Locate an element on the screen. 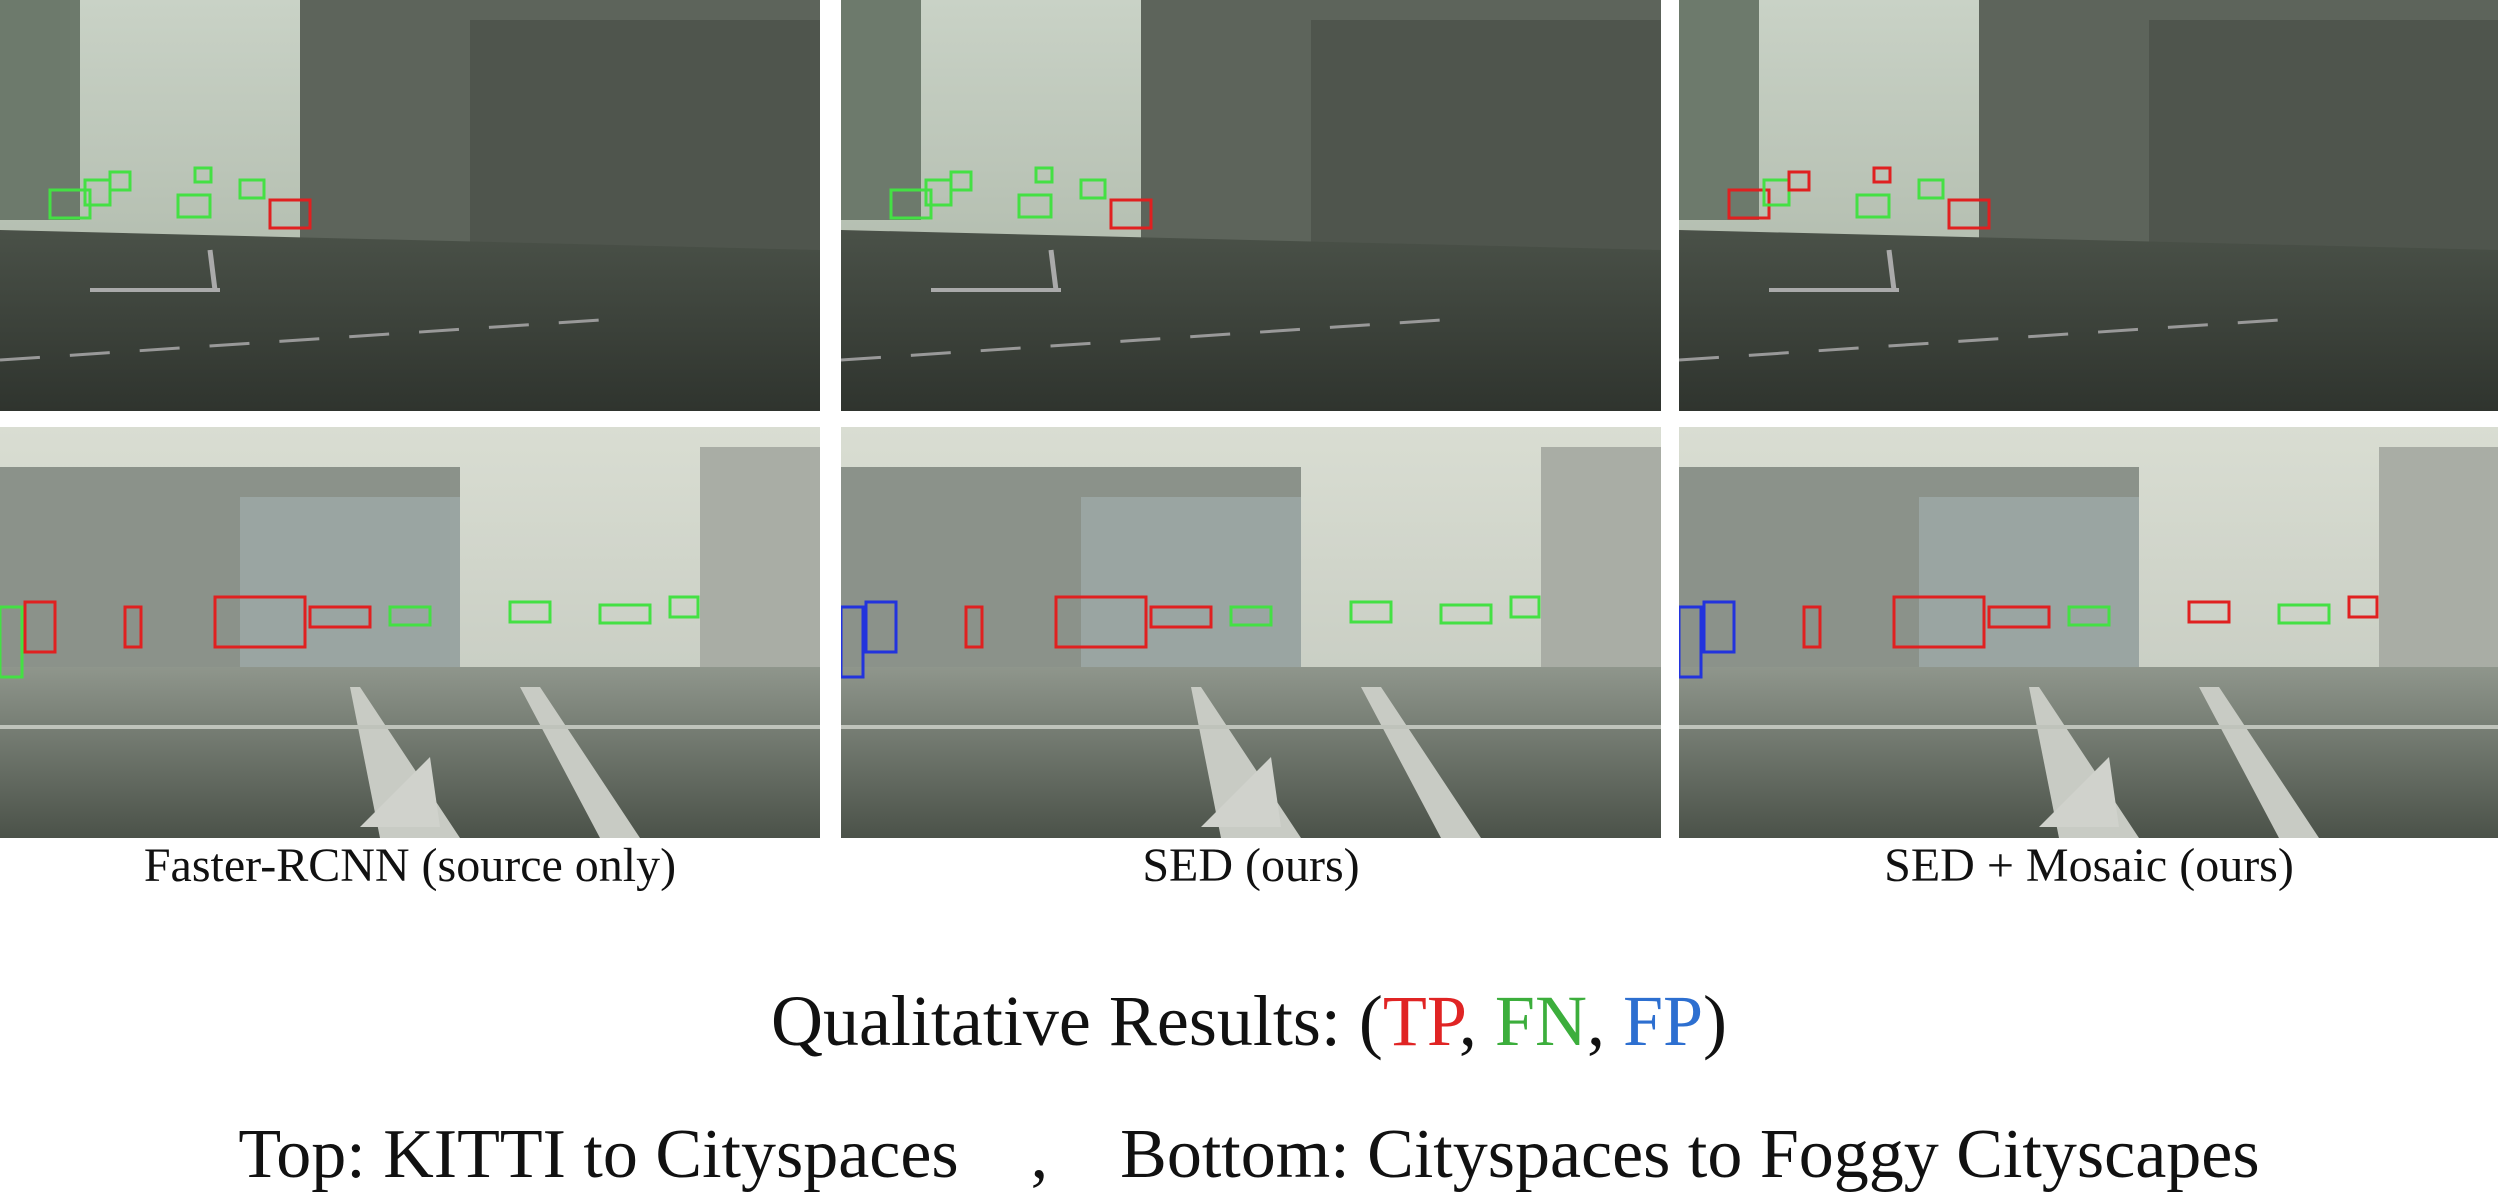 This screenshot has height=1204, width=2498. footer-top: Top: KITTI to Cityspaces is located at coordinates (598, 1154).